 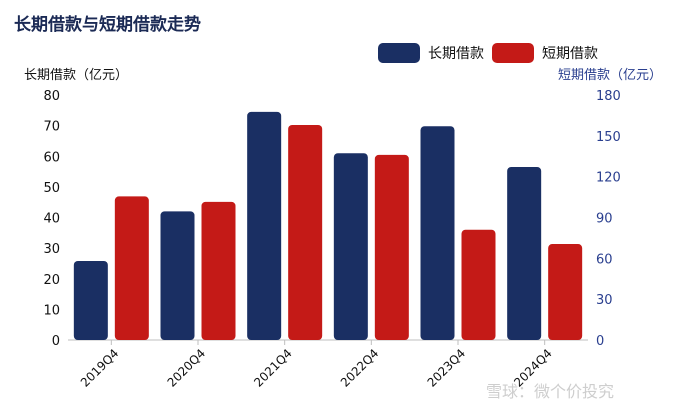 What do you see at coordinates (51, 280) in the screenshot?
I see `left-tick-label: 20` at bounding box center [51, 280].